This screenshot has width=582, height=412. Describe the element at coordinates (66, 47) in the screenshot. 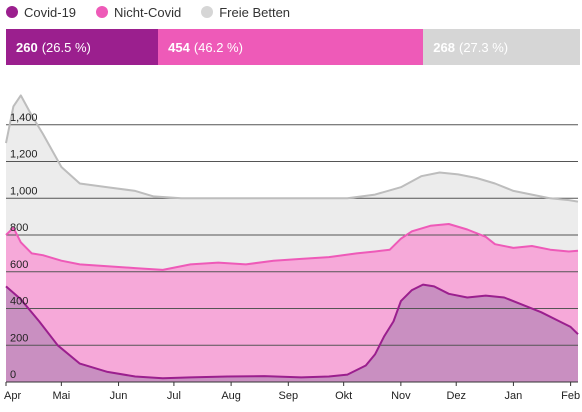

I see `summary-covid-pct: (26.5 %)` at that location.